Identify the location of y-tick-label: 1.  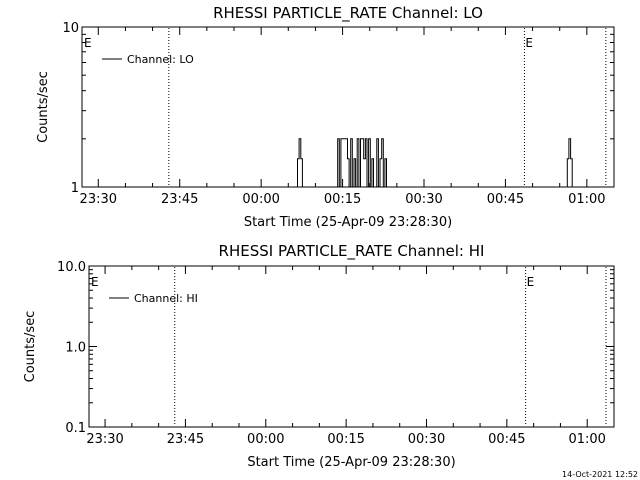
(75, 188).